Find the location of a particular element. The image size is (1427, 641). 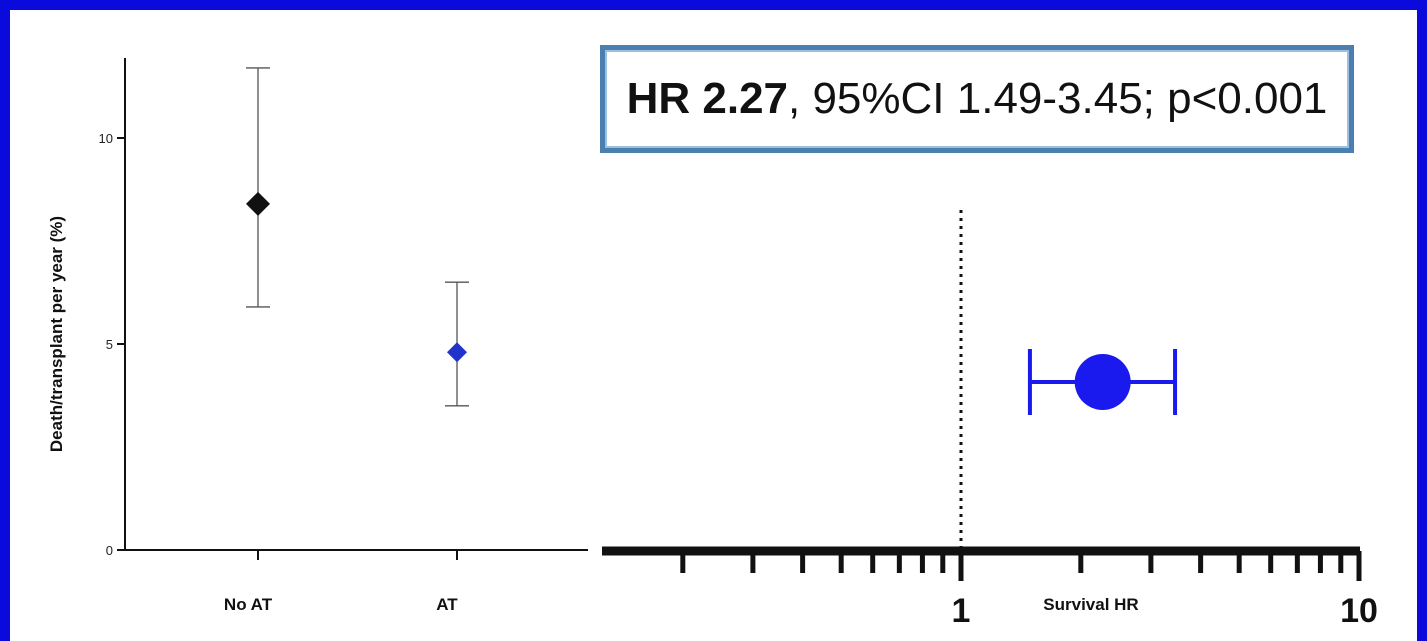

data-point-no-at is located at coordinates (258, 187).